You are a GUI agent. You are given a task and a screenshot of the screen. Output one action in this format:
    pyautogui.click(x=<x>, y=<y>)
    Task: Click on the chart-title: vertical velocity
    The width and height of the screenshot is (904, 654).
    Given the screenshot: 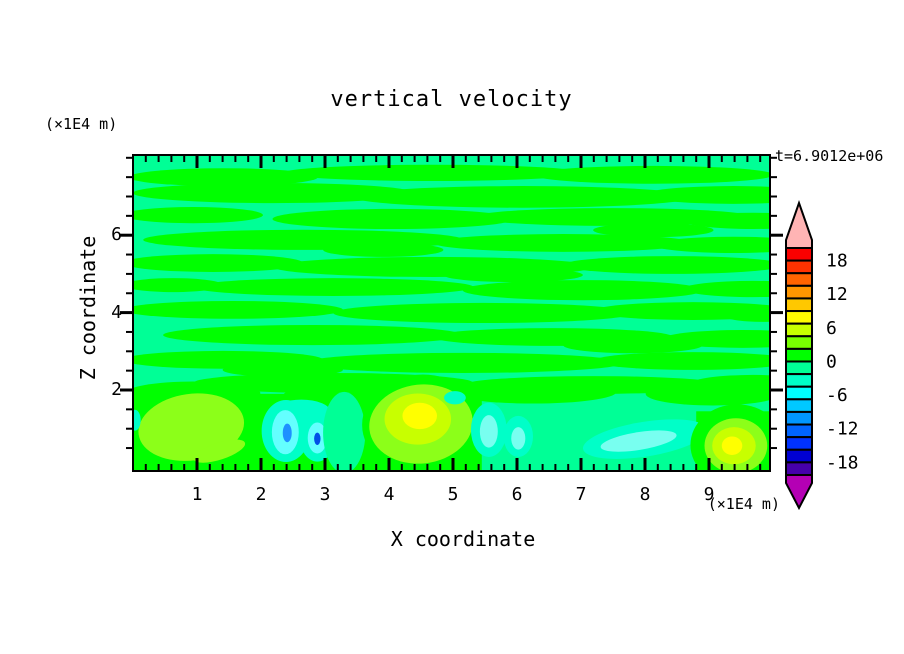 What is the action you would take?
    pyautogui.click(x=451, y=99)
    